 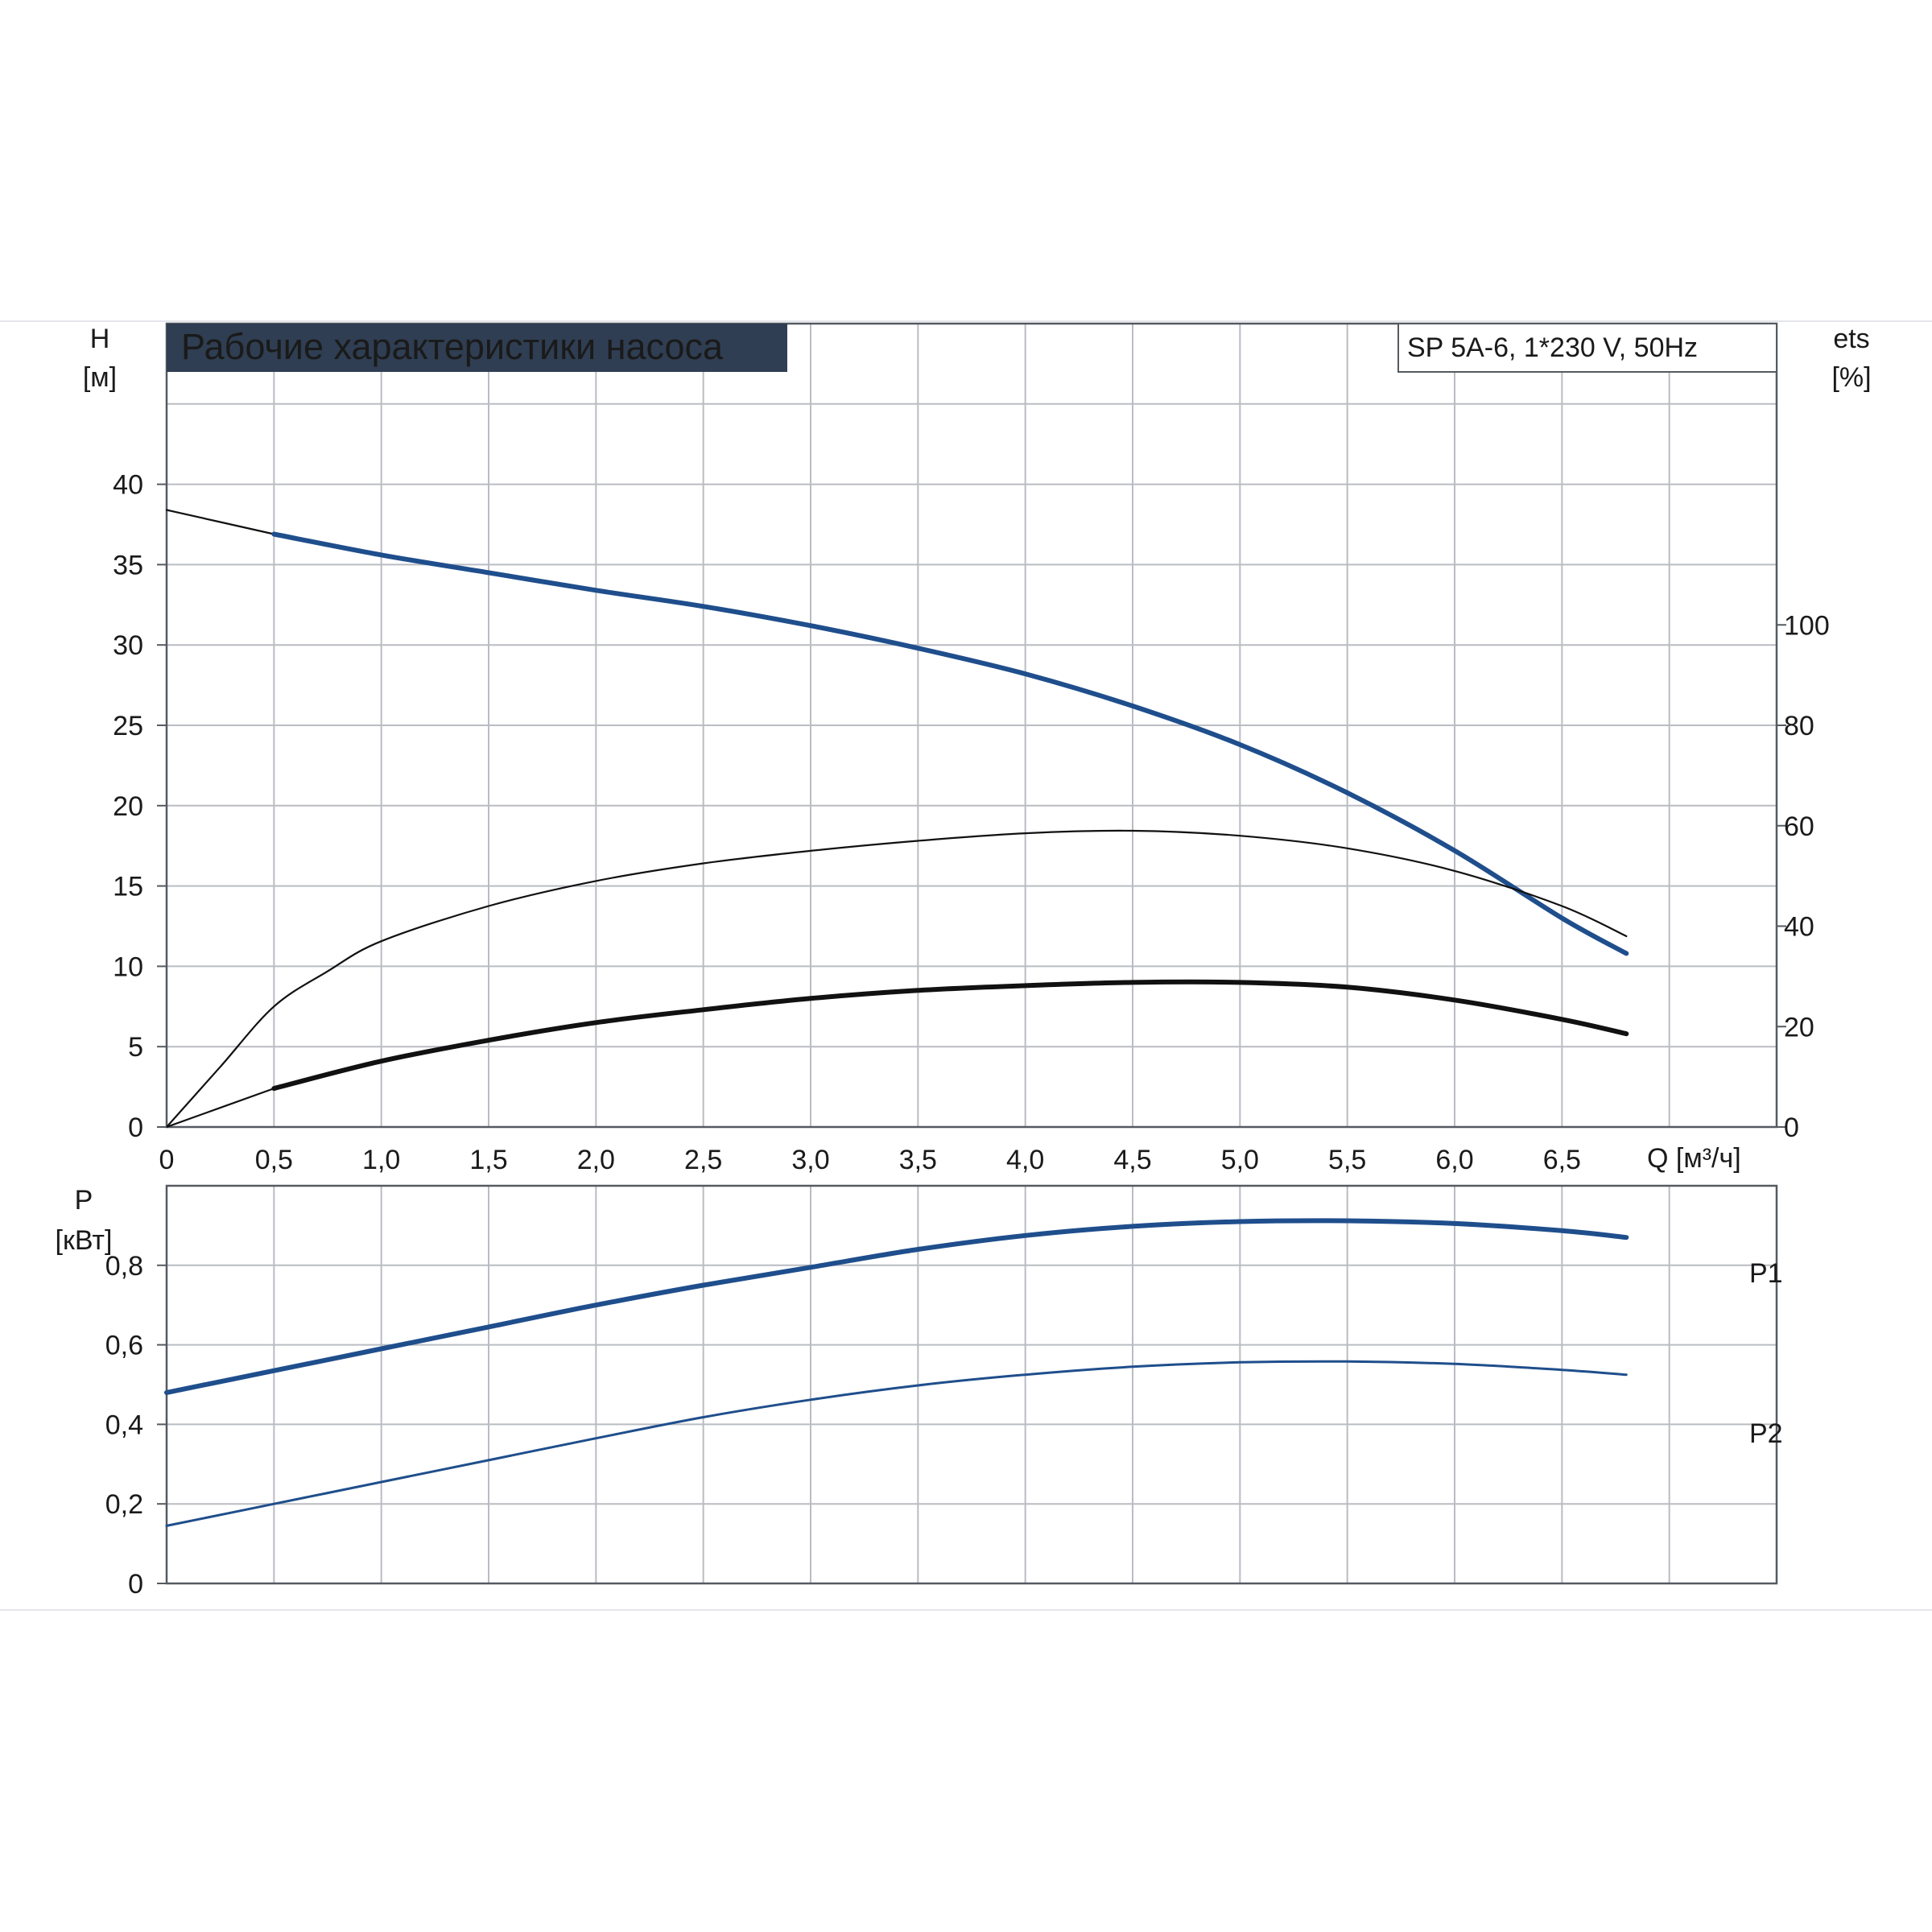 What do you see at coordinates (1799, 1027) in the screenshot?
I see `eta-tick-label: 20` at bounding box center [1799, 1027].